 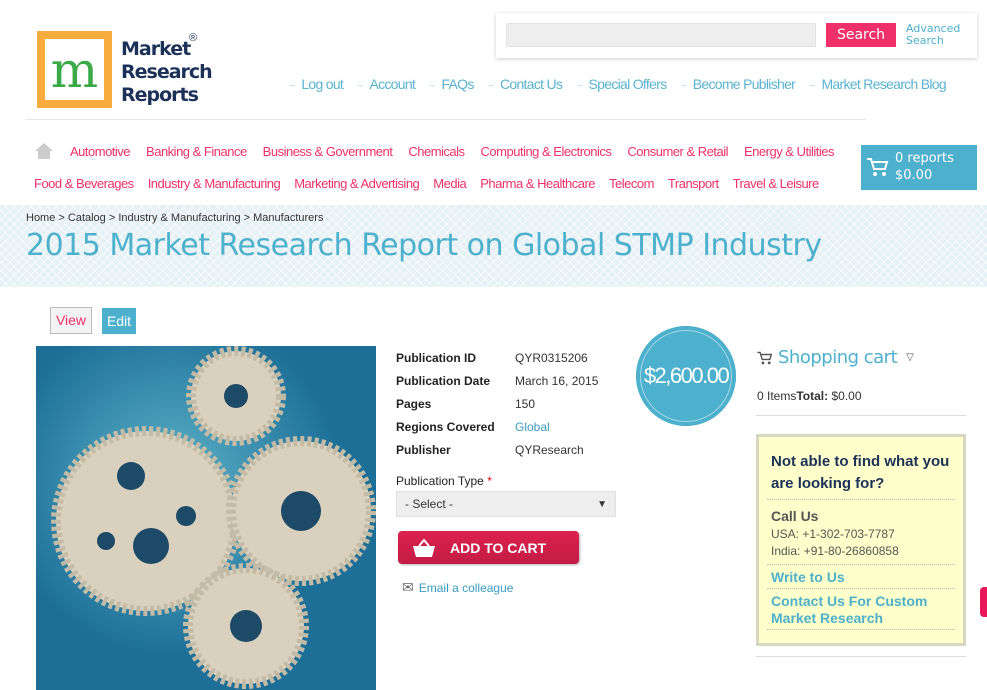 I want to click on top-link-offers: → Special Offers, so click(x=620, y=84).